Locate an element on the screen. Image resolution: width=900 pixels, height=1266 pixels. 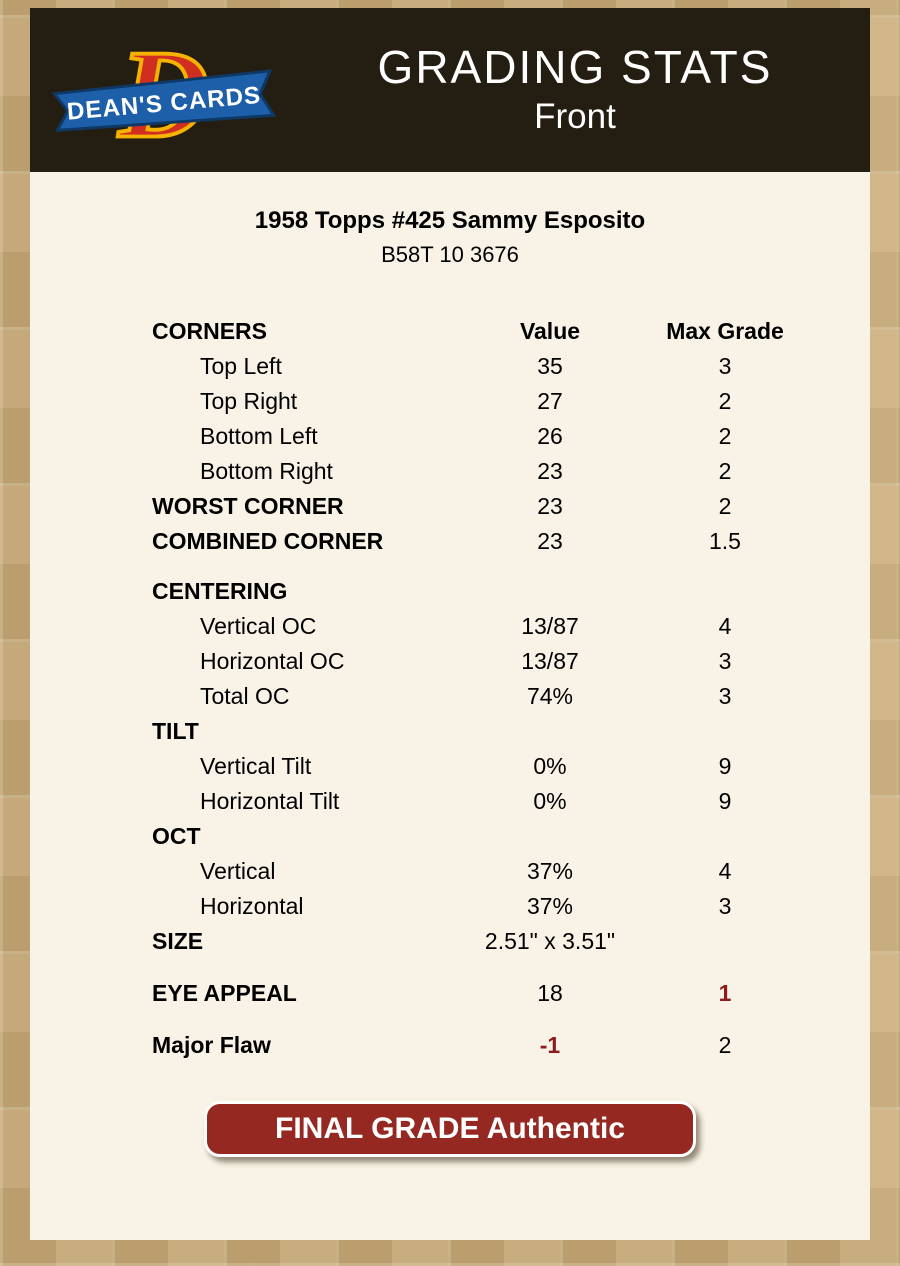
row-label: TILT is located at coordinates (175, 731).